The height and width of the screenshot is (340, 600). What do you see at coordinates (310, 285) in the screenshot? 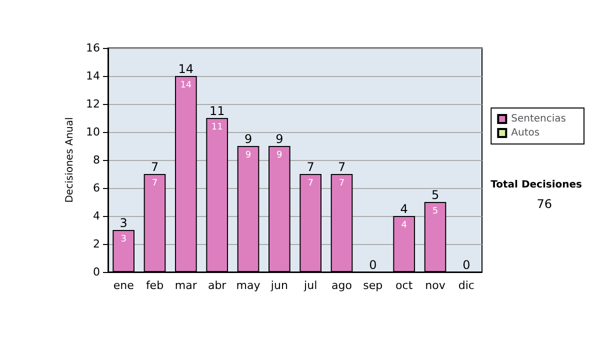
I see `x-tick-label: jul` at bounding box center [310, 285].